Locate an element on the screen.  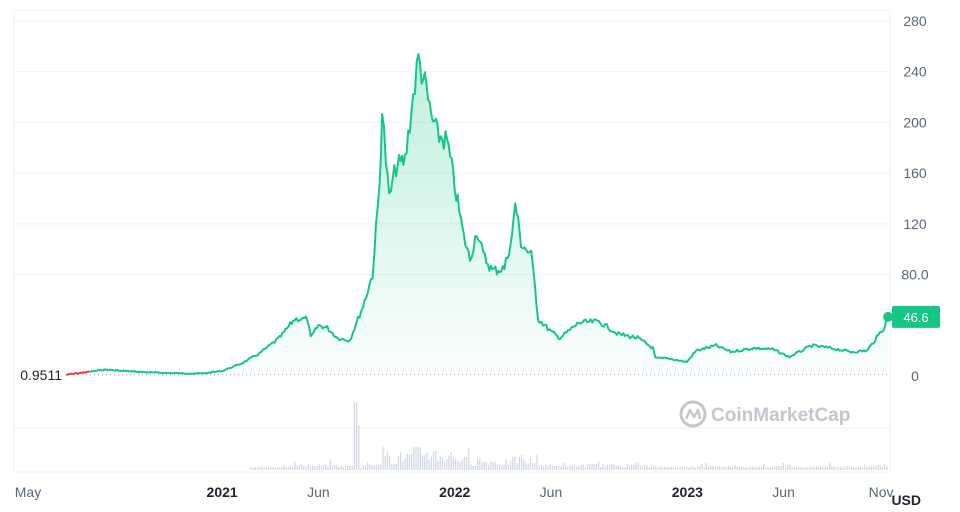
current-price-dot is located at coordinates (888, 316).